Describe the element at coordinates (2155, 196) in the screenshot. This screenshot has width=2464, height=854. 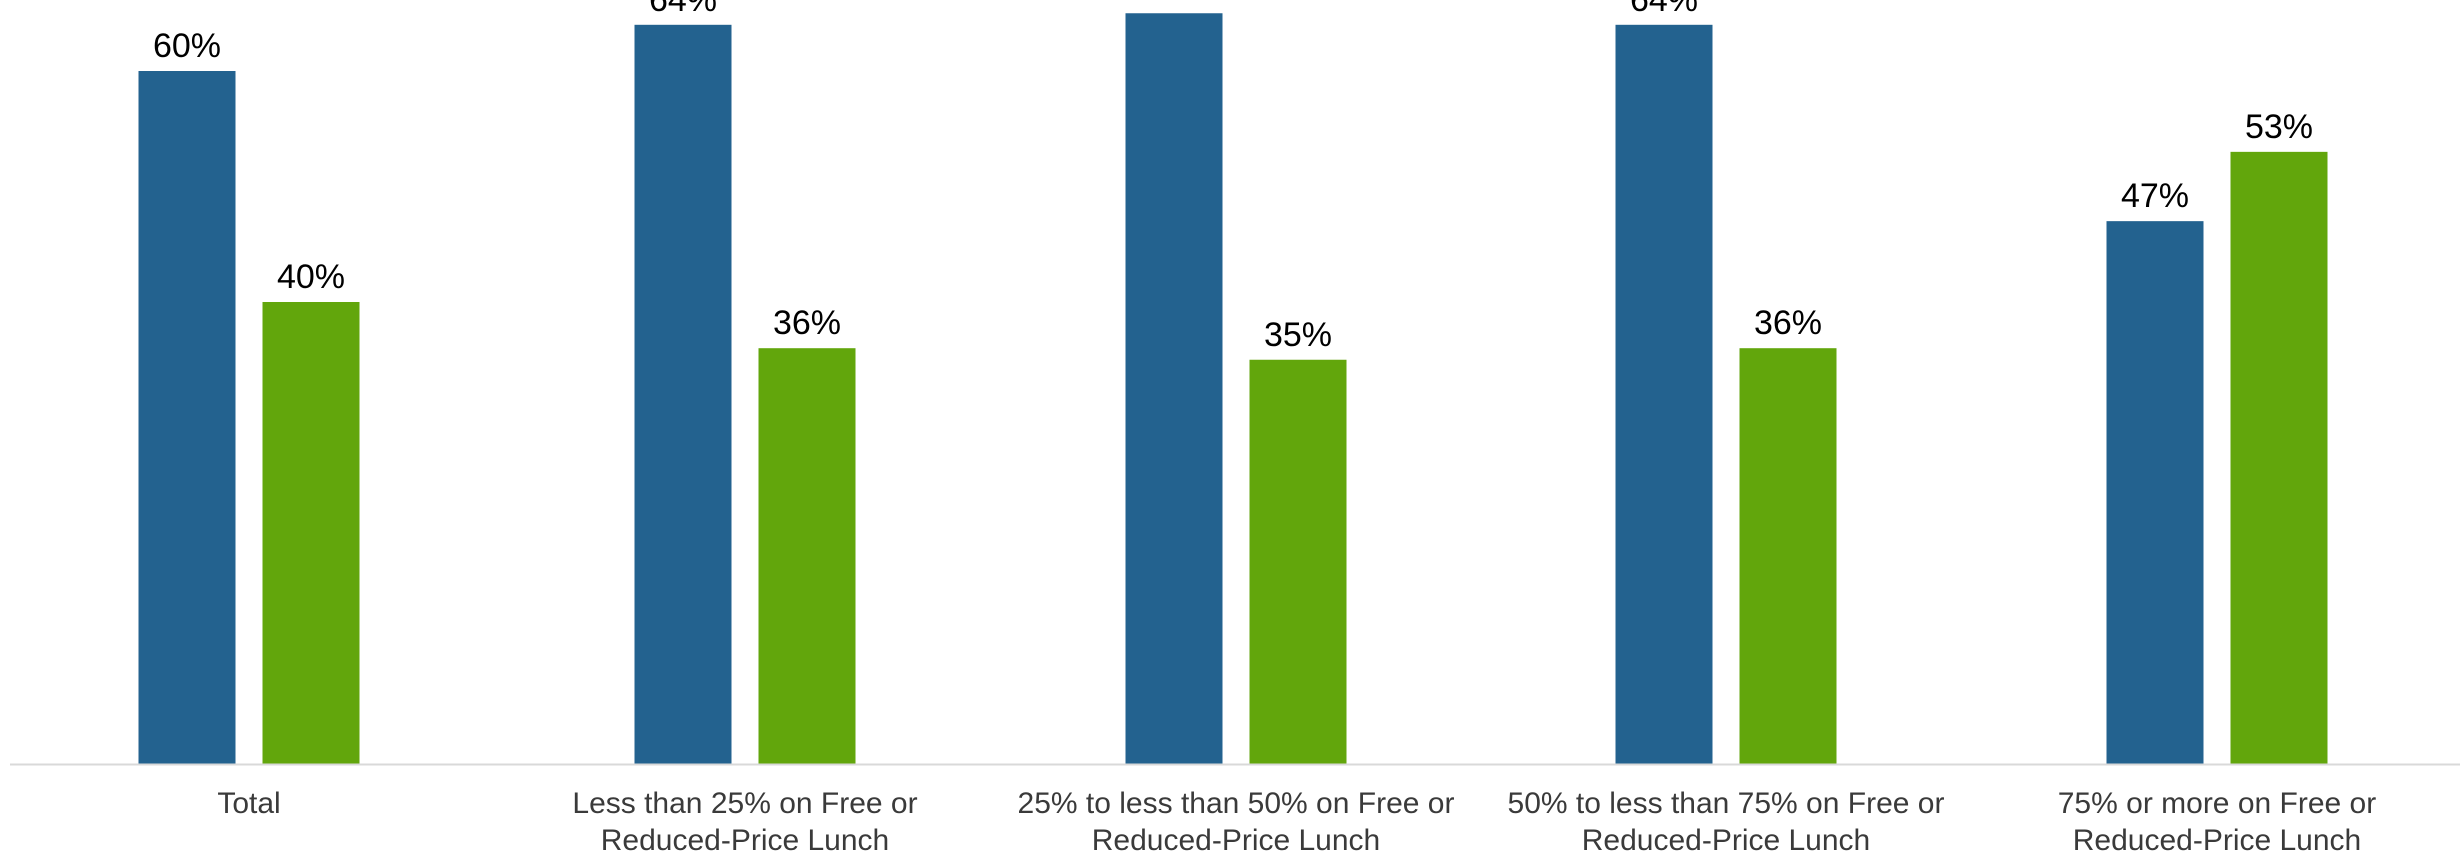
I see `data-label-series1-cat5: 47%` at that location.